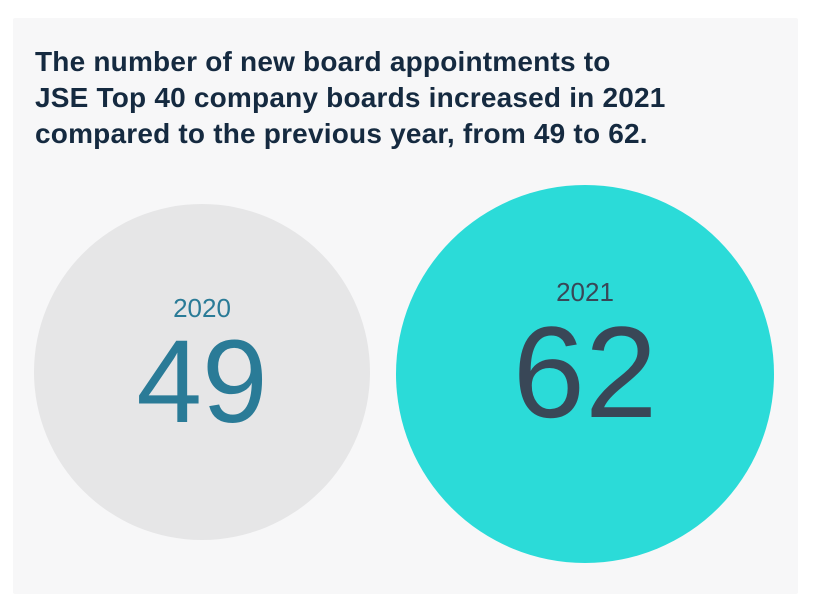 This screenshot has height=609, width=819. What do you see at coordinates (202, 308) in the screenshot?
I see `bubble-2020-year-label: 2020` at bounding box center [202, 308].